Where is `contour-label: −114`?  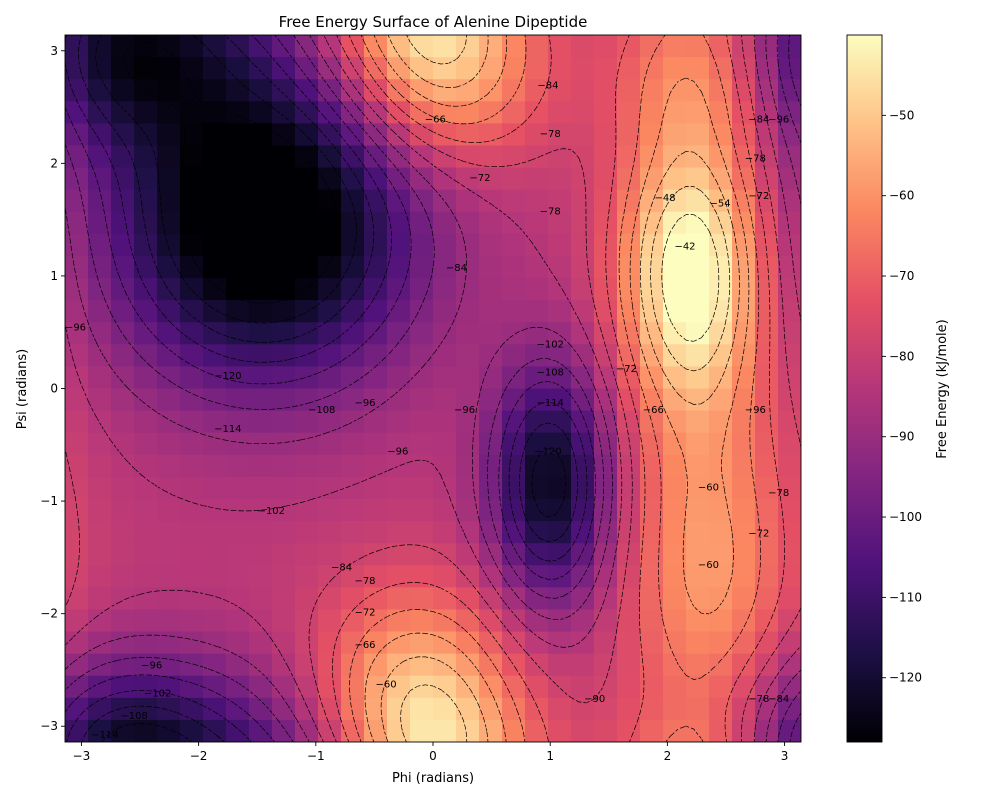 contour-label: −114 is located at coordinates (549, 403).